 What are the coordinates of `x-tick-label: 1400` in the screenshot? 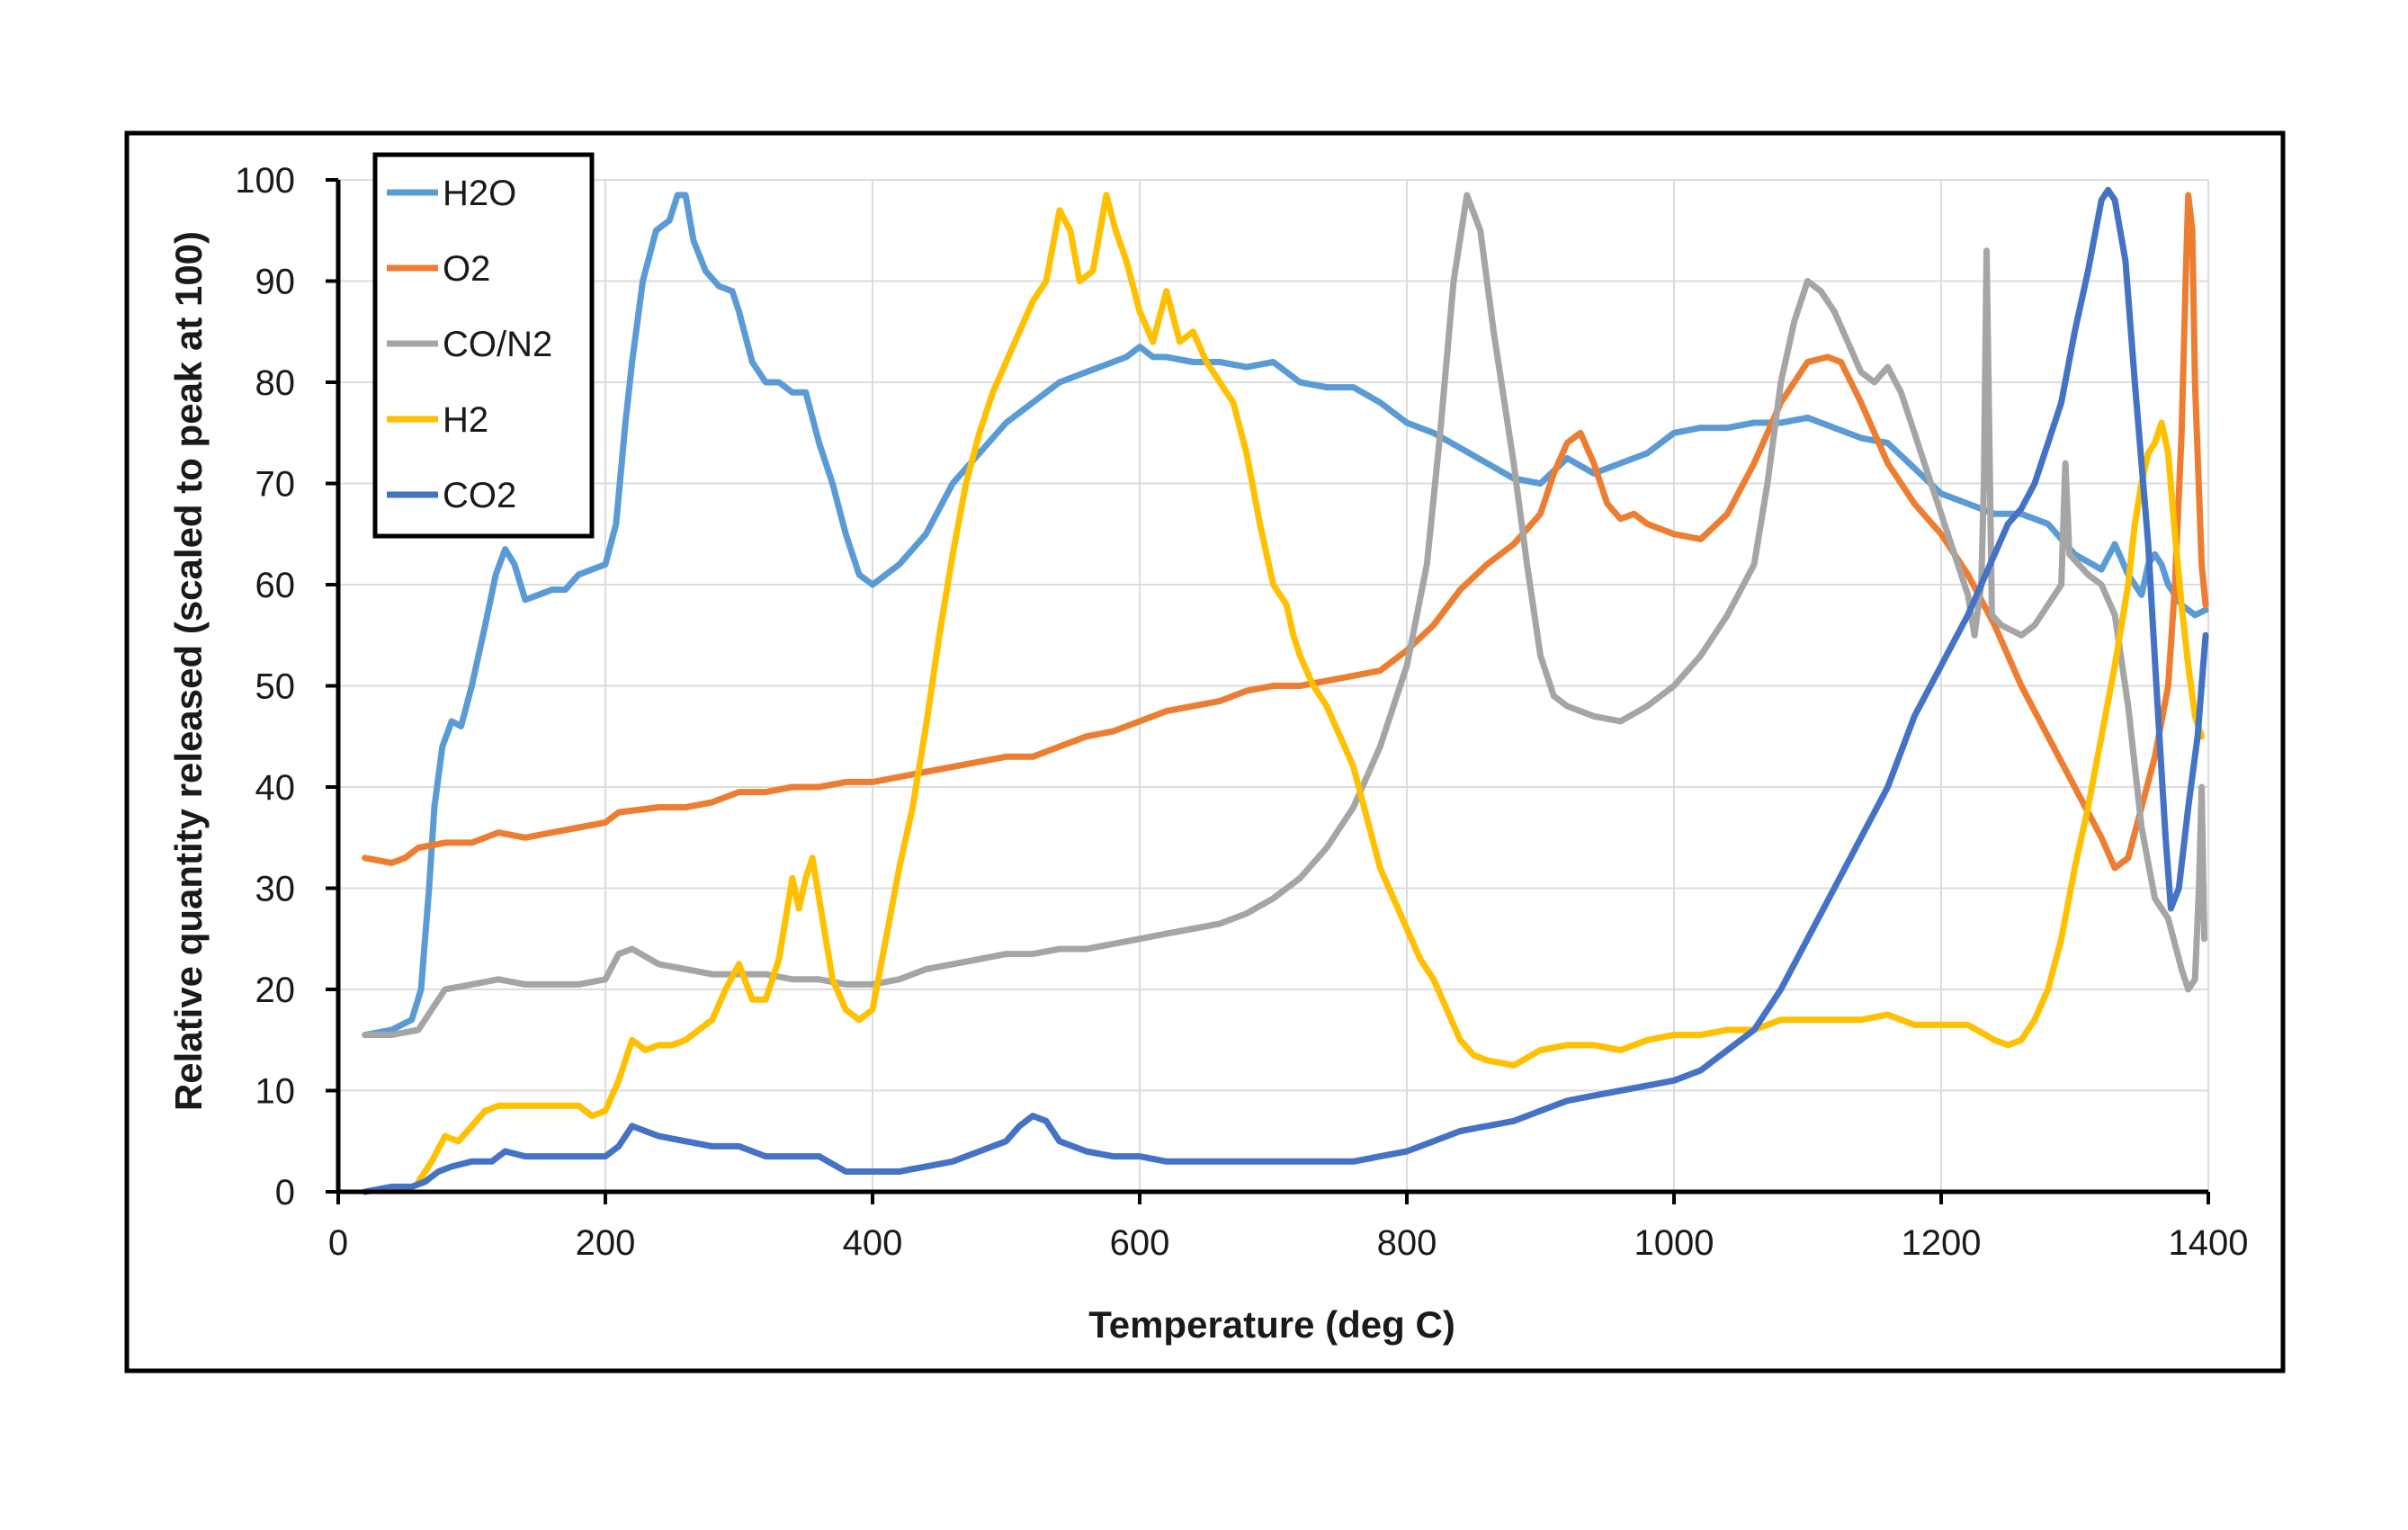 It's located at (2209, 1243).